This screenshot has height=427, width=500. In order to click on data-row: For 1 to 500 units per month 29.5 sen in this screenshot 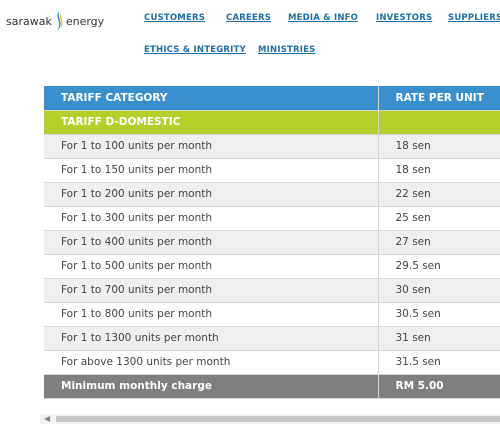, I will do `click(272, 266)`.